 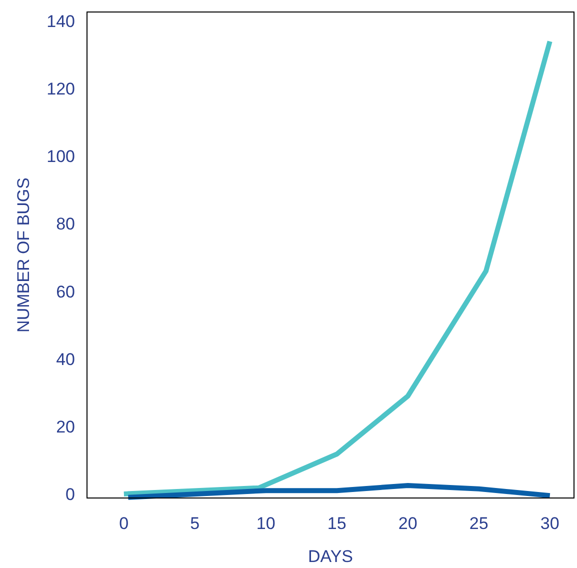 What do you see at coordinates (478, 523) in the screenshot?
I see `x-tick-label: 25` at bounding box center [478, 523].